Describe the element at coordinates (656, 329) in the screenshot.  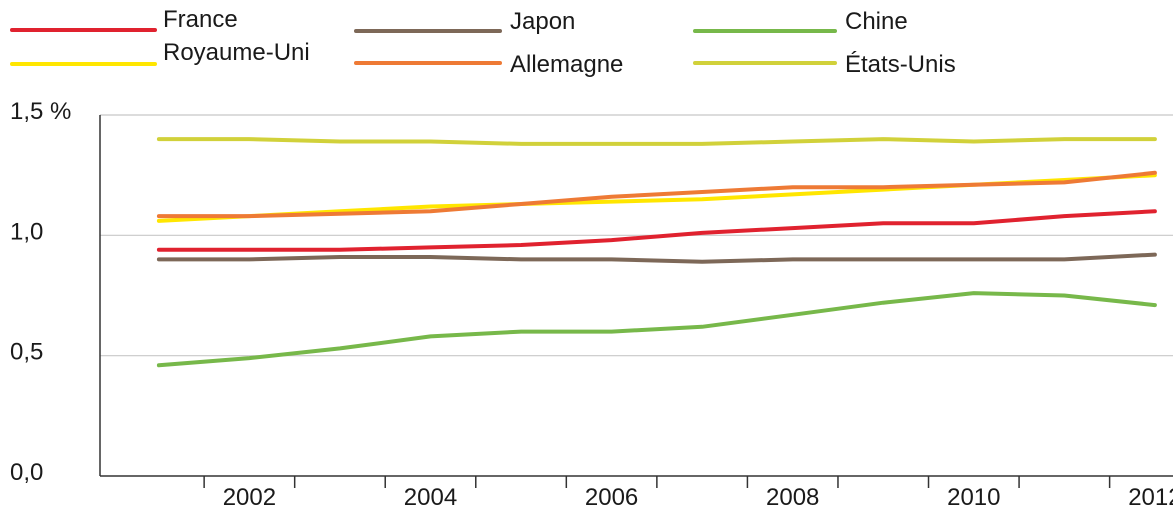
I see `series-line-chine` at that location.